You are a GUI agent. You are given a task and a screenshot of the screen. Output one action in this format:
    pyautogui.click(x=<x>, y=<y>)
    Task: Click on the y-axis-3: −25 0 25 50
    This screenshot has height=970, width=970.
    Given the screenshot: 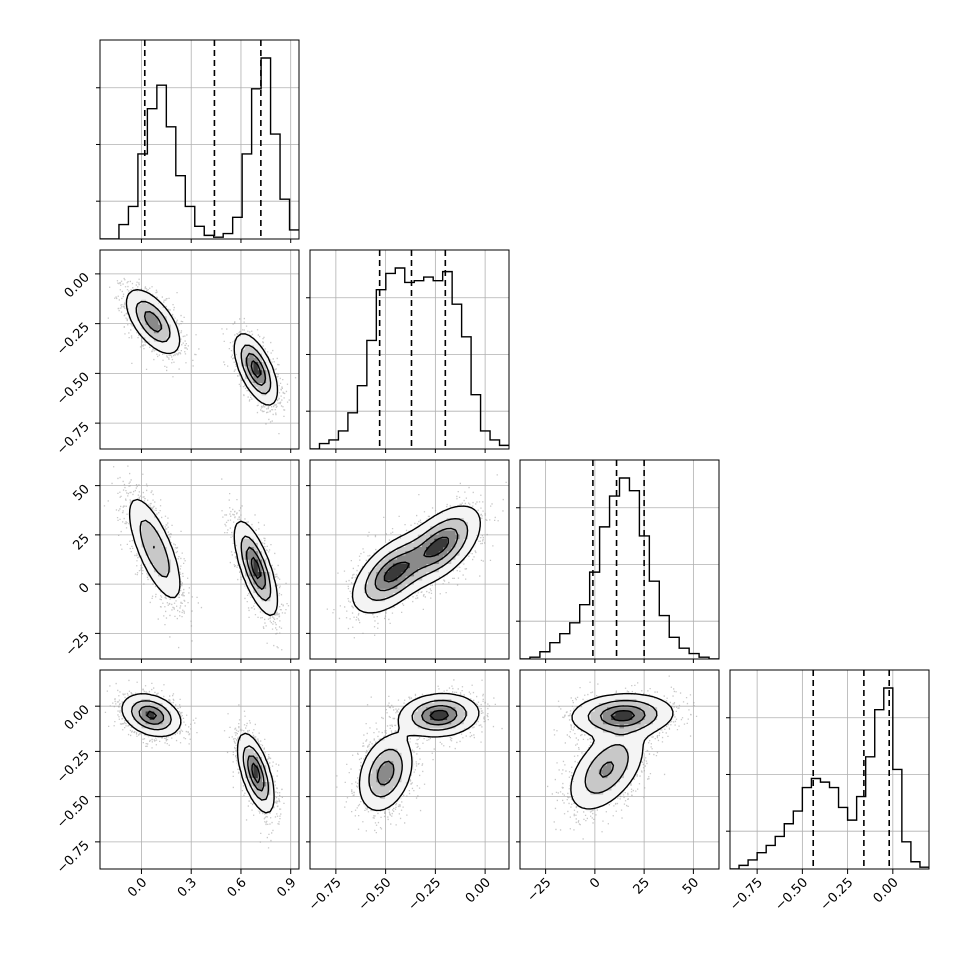 What is the action you would take?
    pyautogui.click(x=81, y=571)
    